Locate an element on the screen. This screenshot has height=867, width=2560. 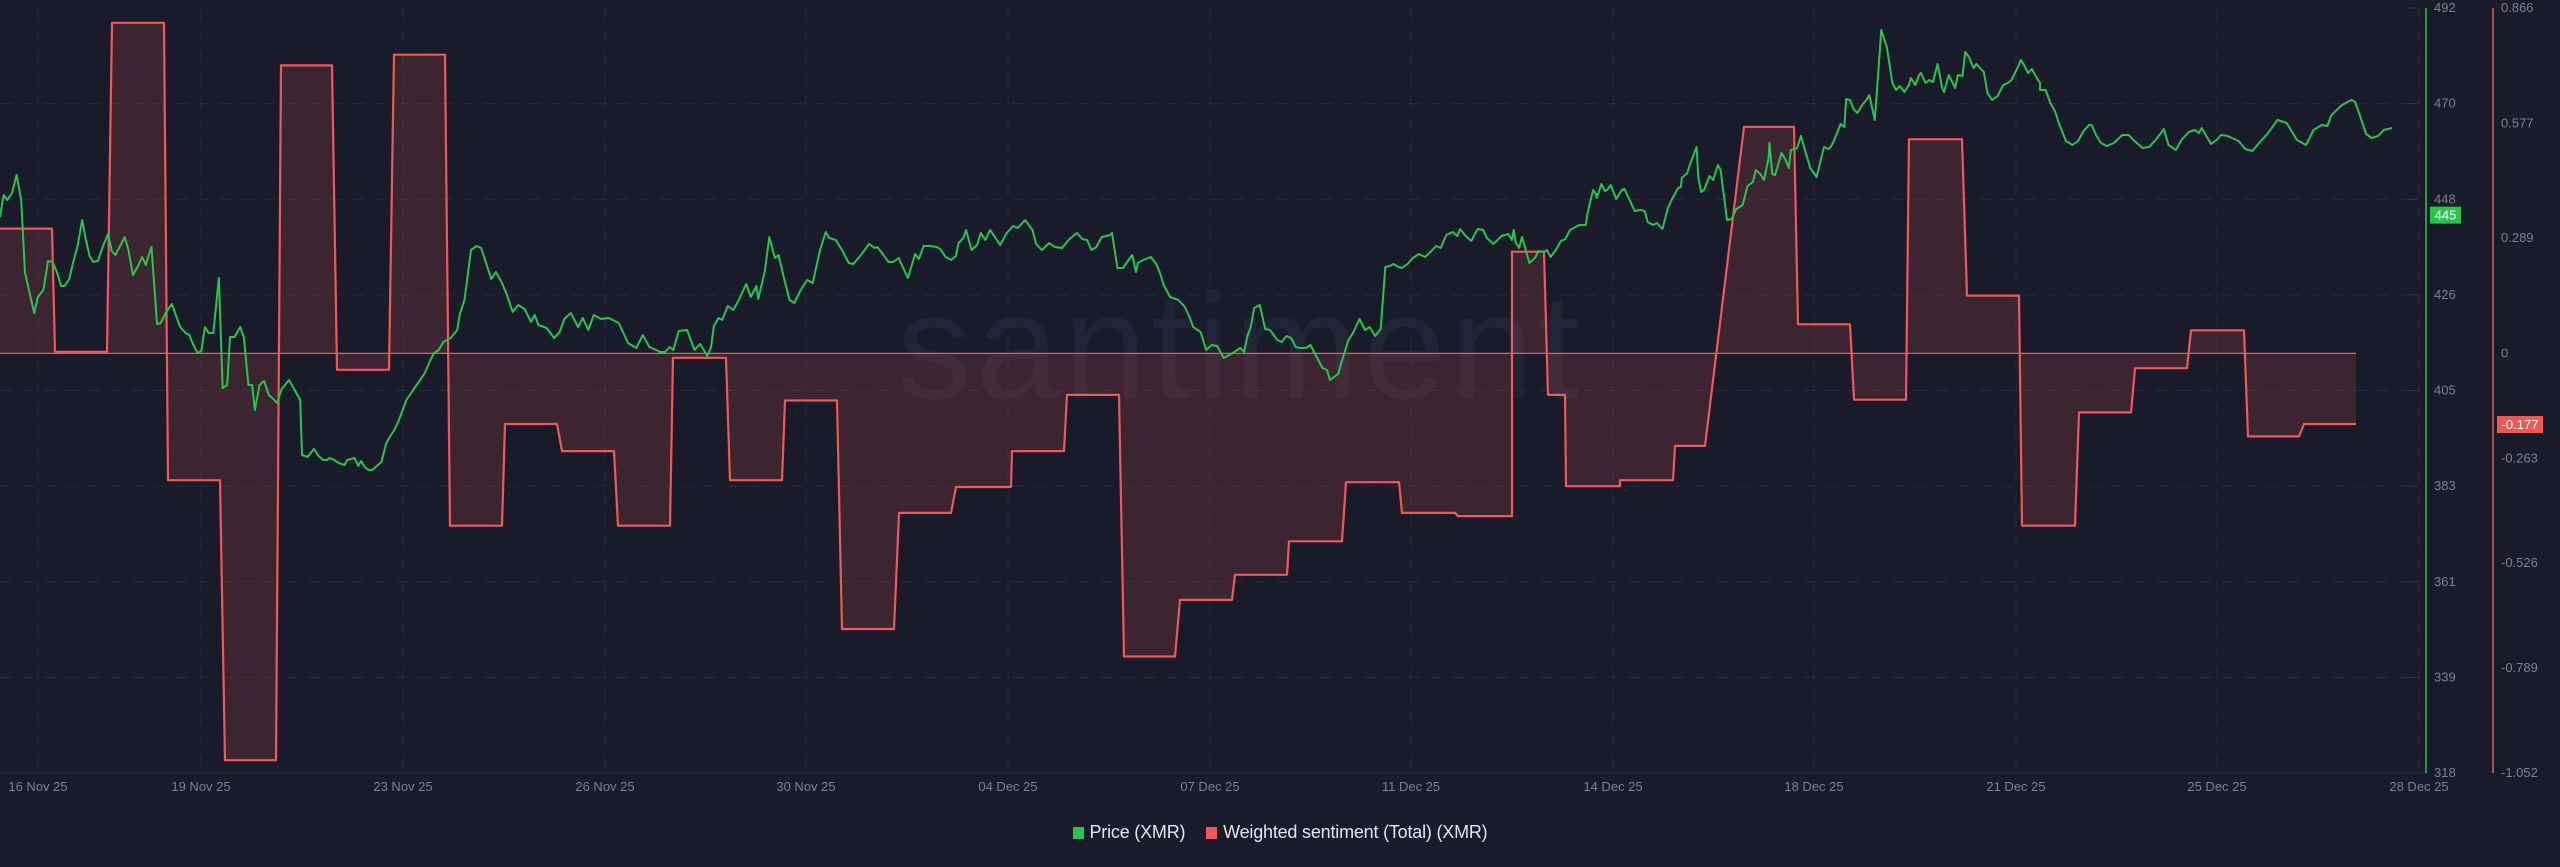
svg-text: 04 Dec 25 is located at coordinates (1007, 786).